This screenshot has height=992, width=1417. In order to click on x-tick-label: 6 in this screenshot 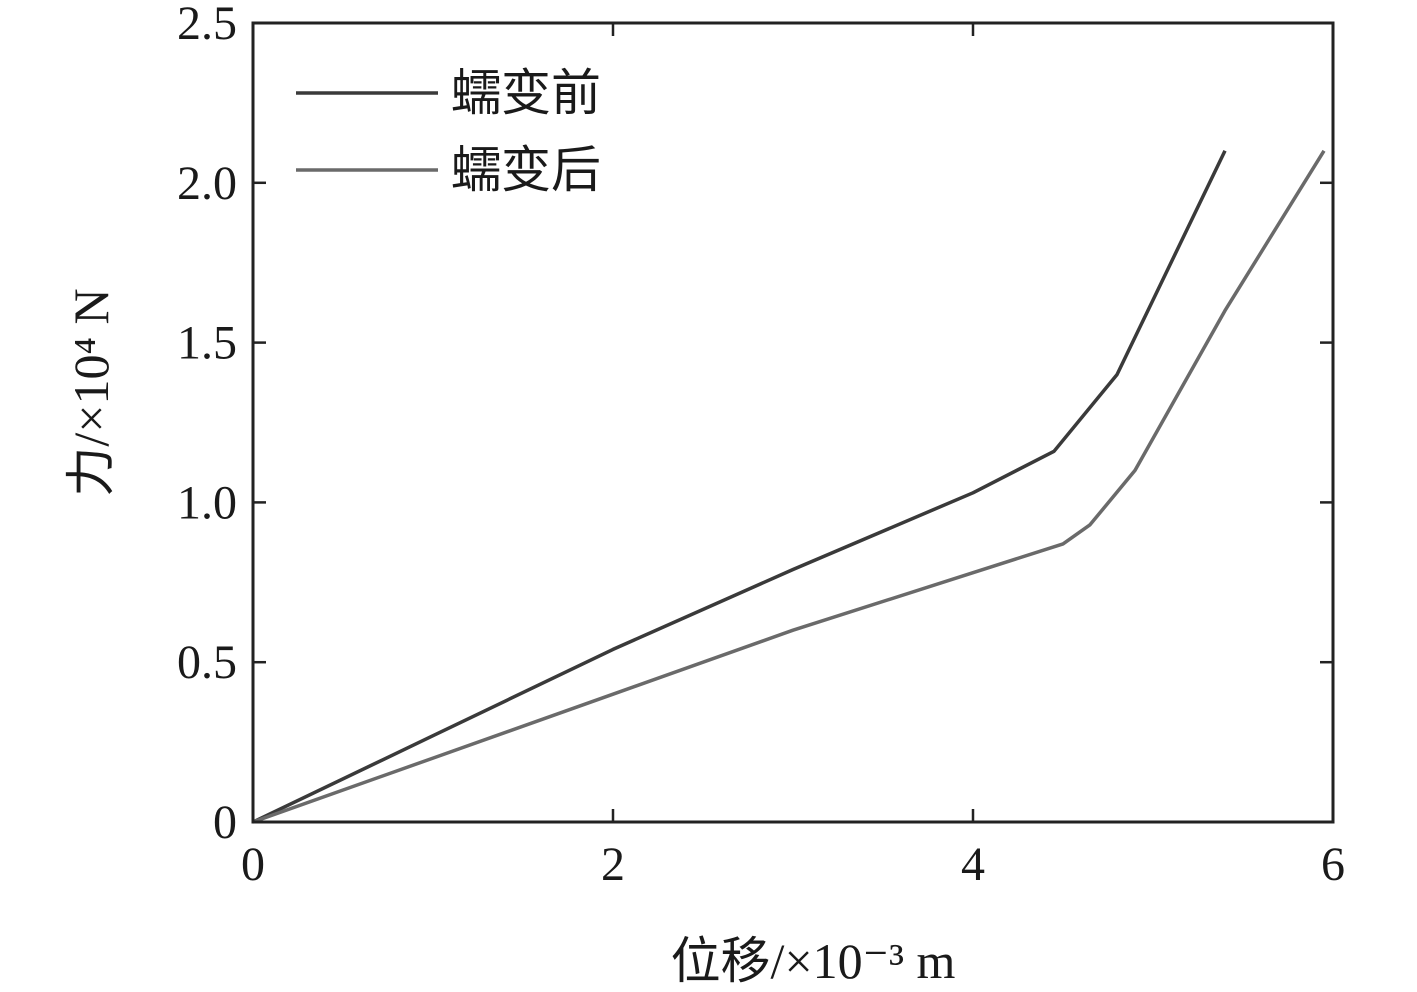, I will do `click(1333, 864)`.